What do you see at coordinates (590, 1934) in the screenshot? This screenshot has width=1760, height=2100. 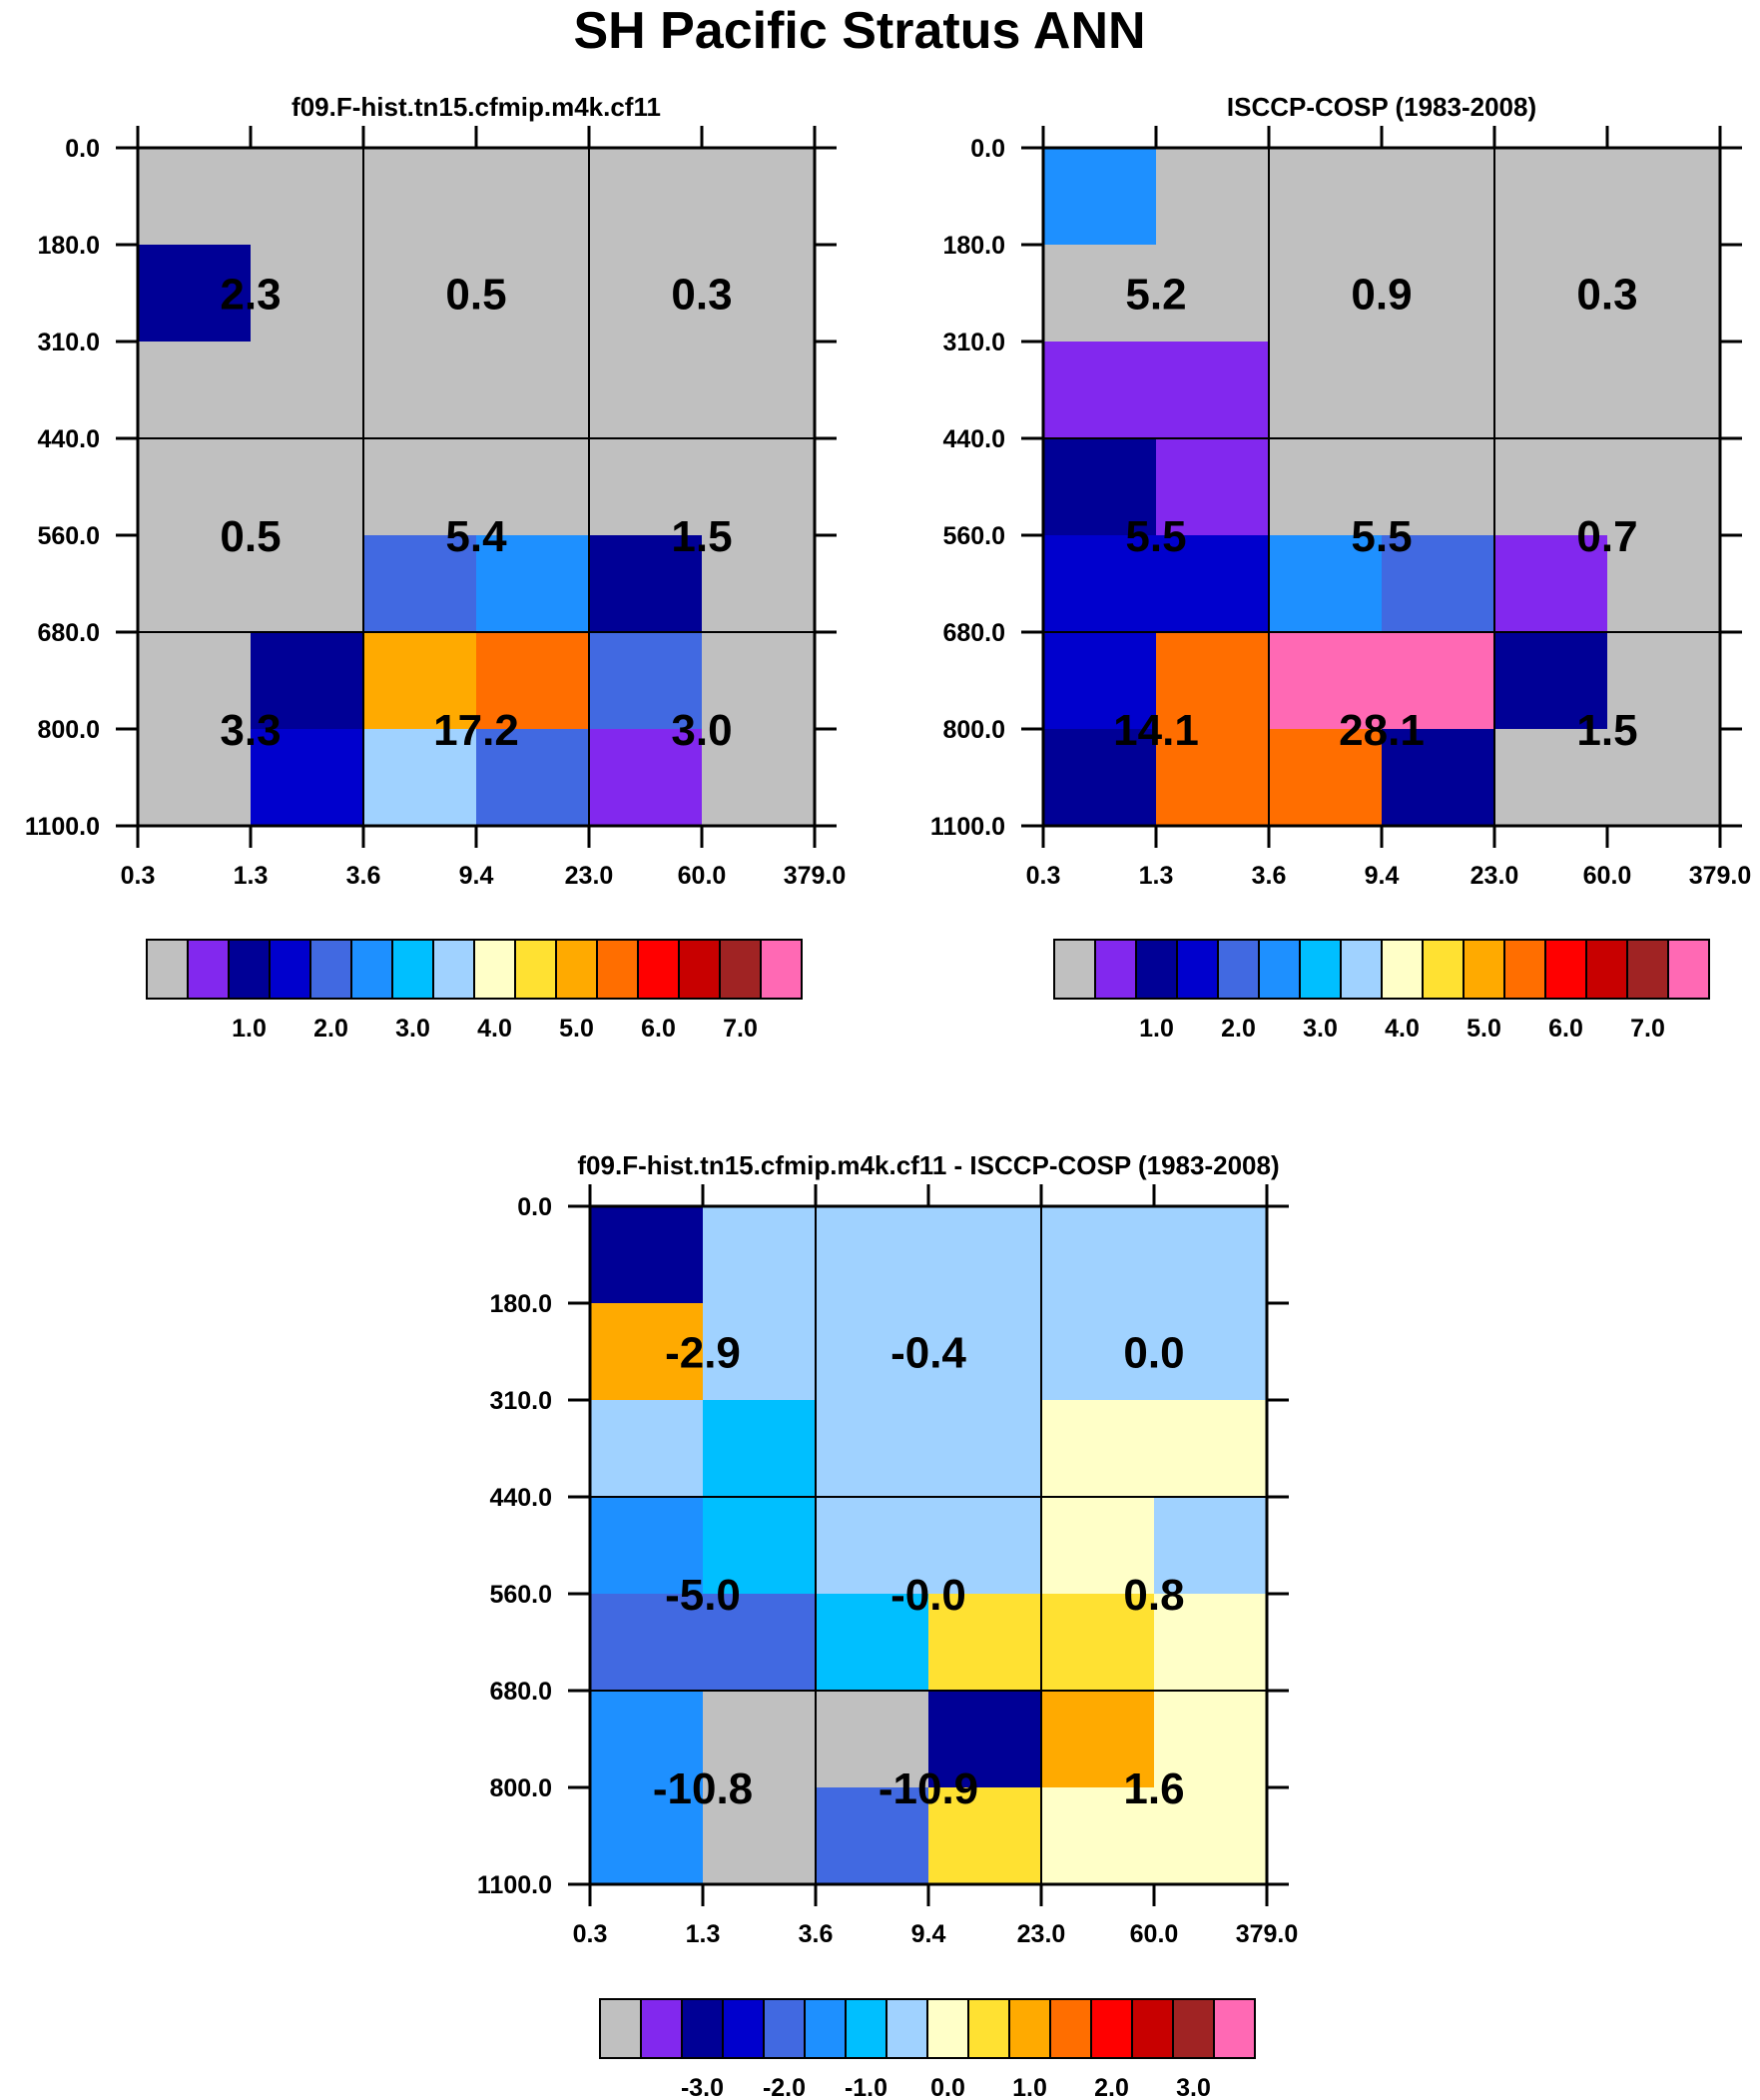 I see `x-tick-label: 0.3` at bounding box center [590, 1934].